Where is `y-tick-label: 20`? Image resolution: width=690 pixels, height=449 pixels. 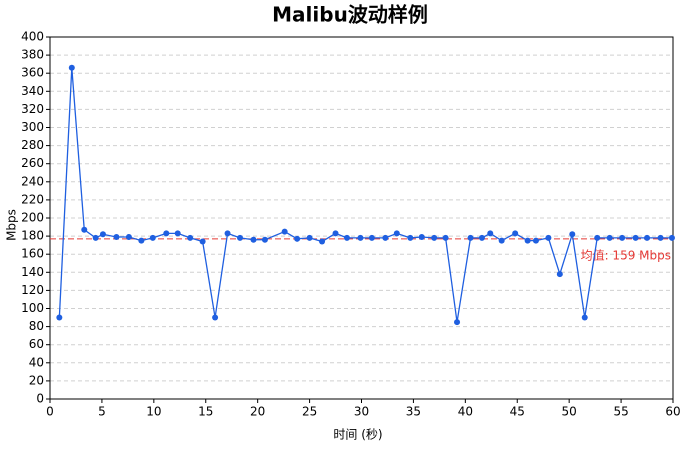
y-tick-label: 20 is located at coordinates (36, 380).